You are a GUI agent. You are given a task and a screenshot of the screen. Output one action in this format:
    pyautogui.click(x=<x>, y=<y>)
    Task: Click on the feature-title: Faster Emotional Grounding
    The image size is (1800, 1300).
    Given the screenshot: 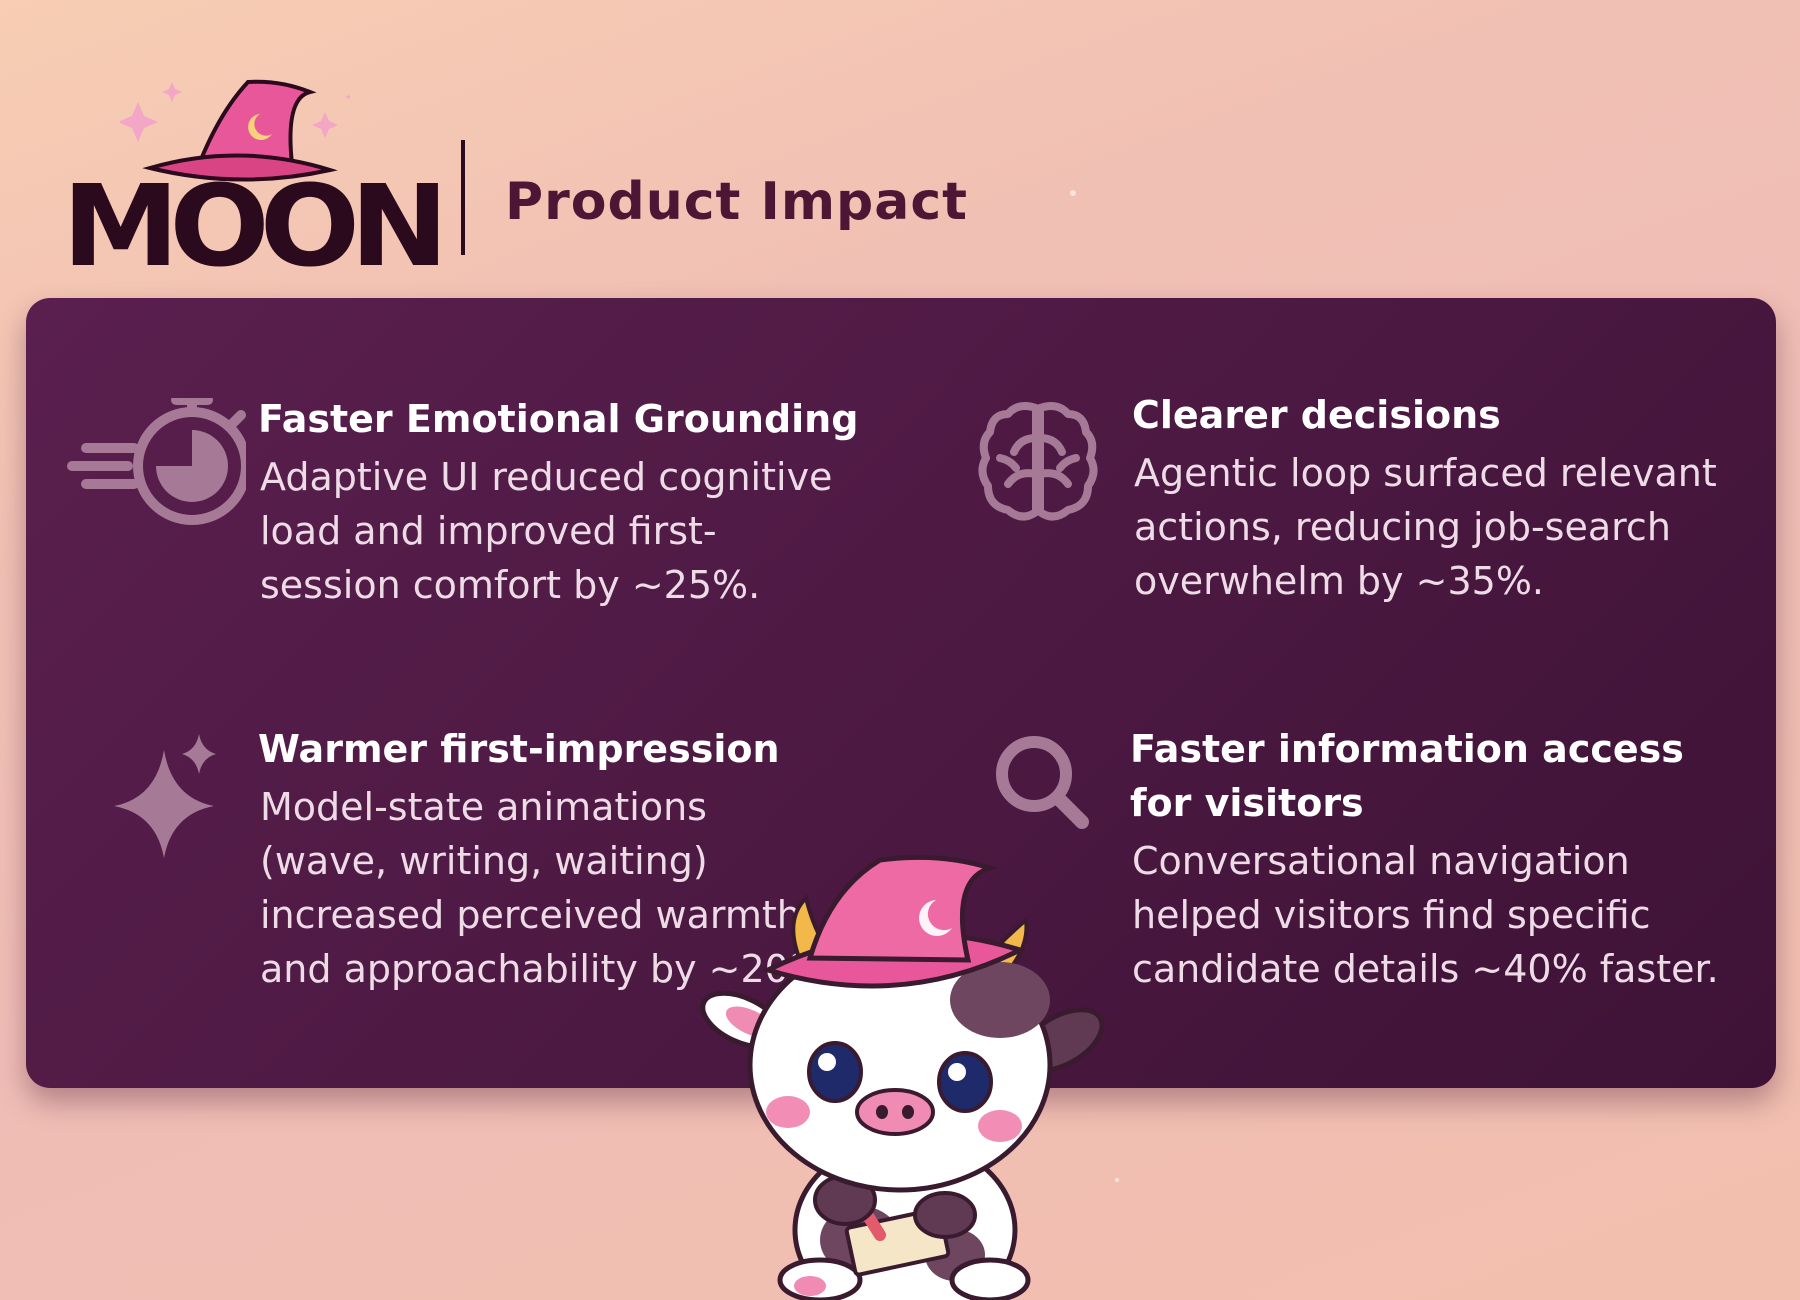 What is the action you would take?
    pyautogui.click(x=558, y=419)
    